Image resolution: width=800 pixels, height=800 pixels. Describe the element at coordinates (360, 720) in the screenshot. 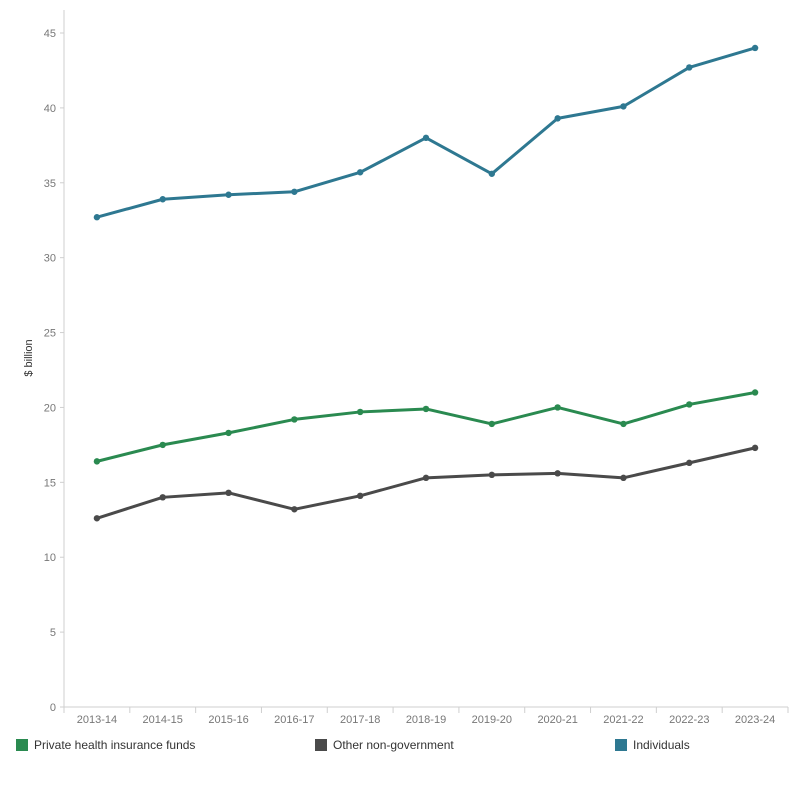

I see `x-tick-label: 2017-18` at that location.